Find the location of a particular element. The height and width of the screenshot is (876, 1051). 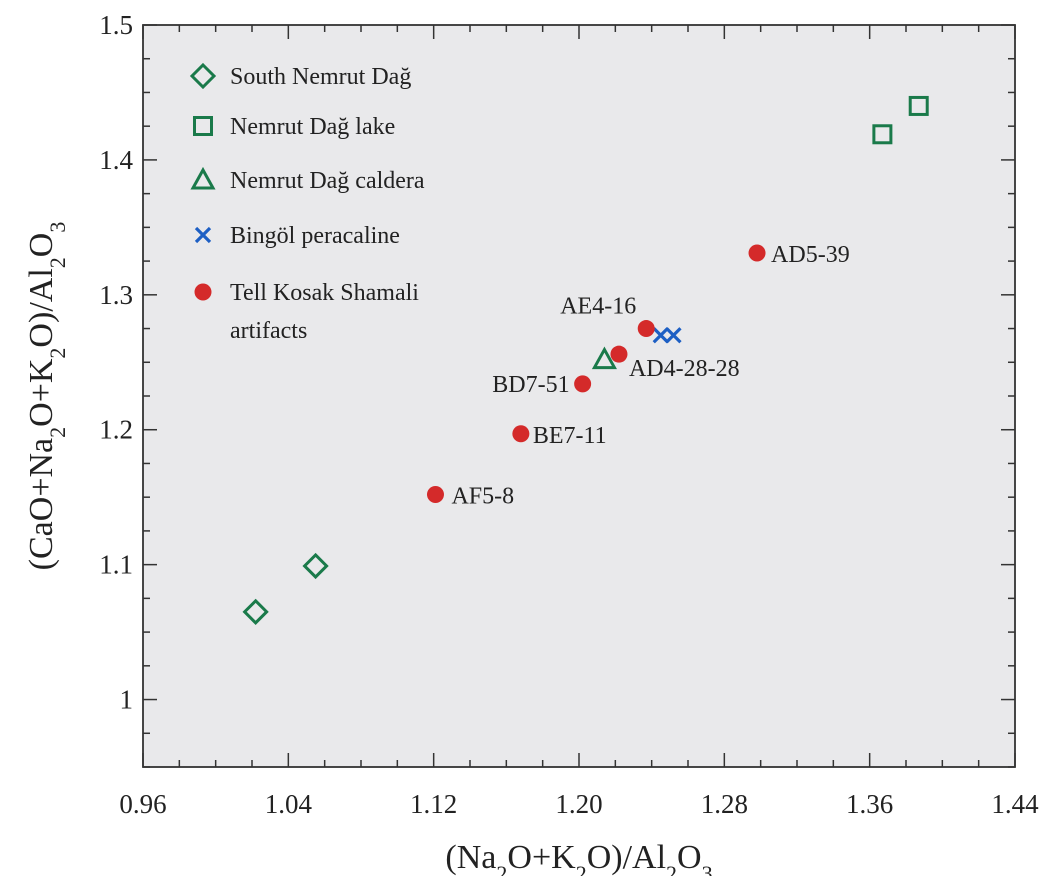

legend-label: Nemrut Dağ lake is located at coordinates (312, 127).